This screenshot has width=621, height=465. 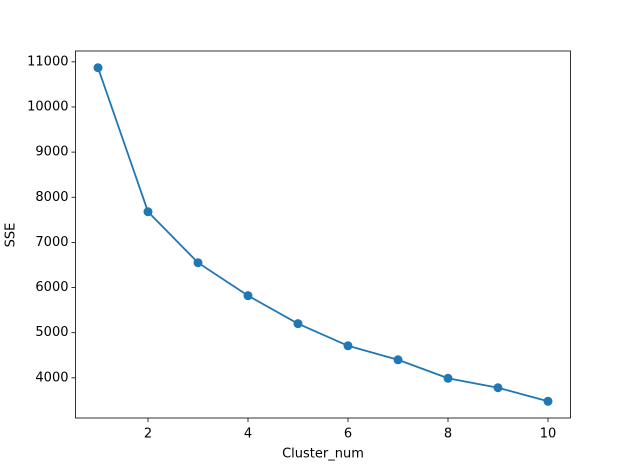 I want to click on y-tick-label: 10000, so click(x=47, y=106).